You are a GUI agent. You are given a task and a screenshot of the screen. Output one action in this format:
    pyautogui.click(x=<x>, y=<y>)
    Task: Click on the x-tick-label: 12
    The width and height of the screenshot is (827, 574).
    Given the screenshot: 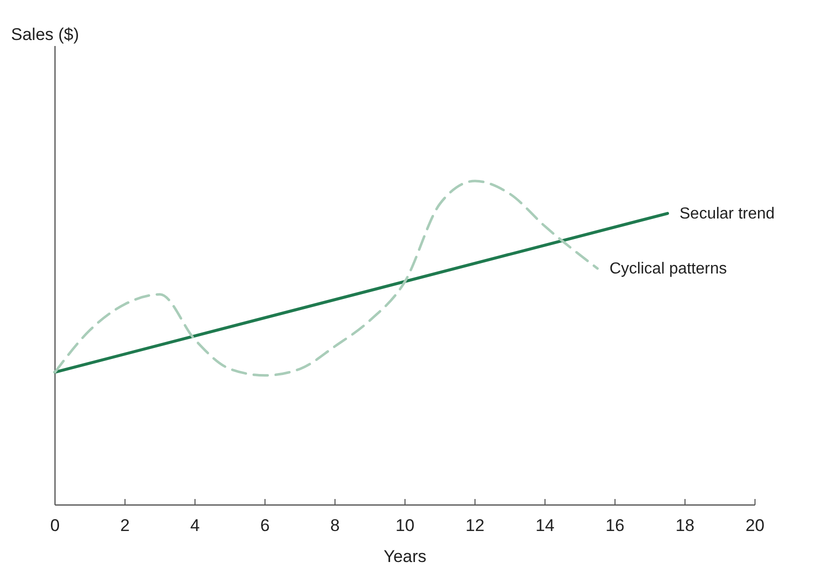 What is the action you would take?
    pyautogui.click(x=475, y=525)
    